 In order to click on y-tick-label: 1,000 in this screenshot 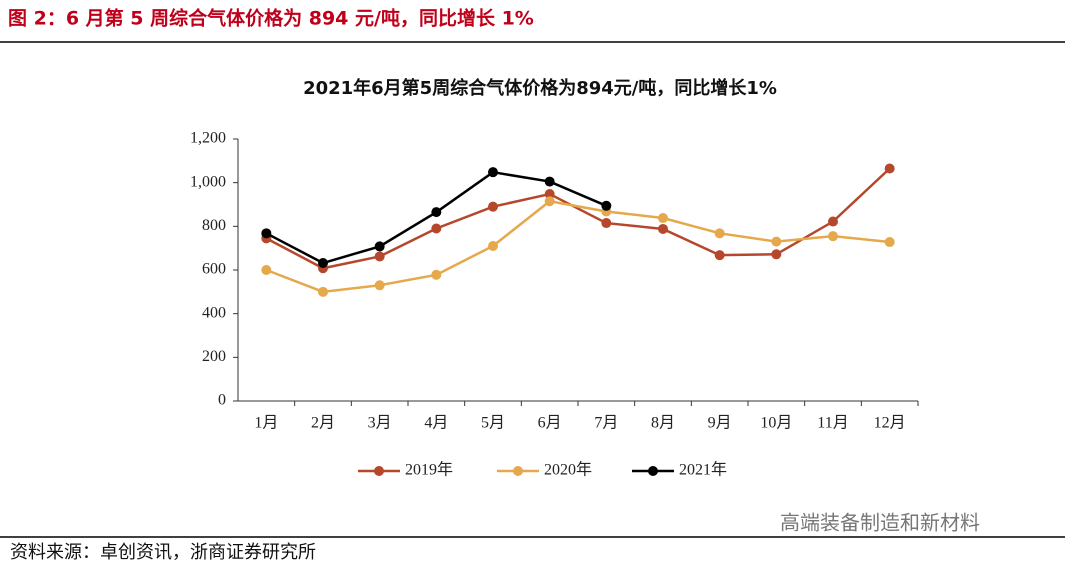, I will do `click(208, 181)`.